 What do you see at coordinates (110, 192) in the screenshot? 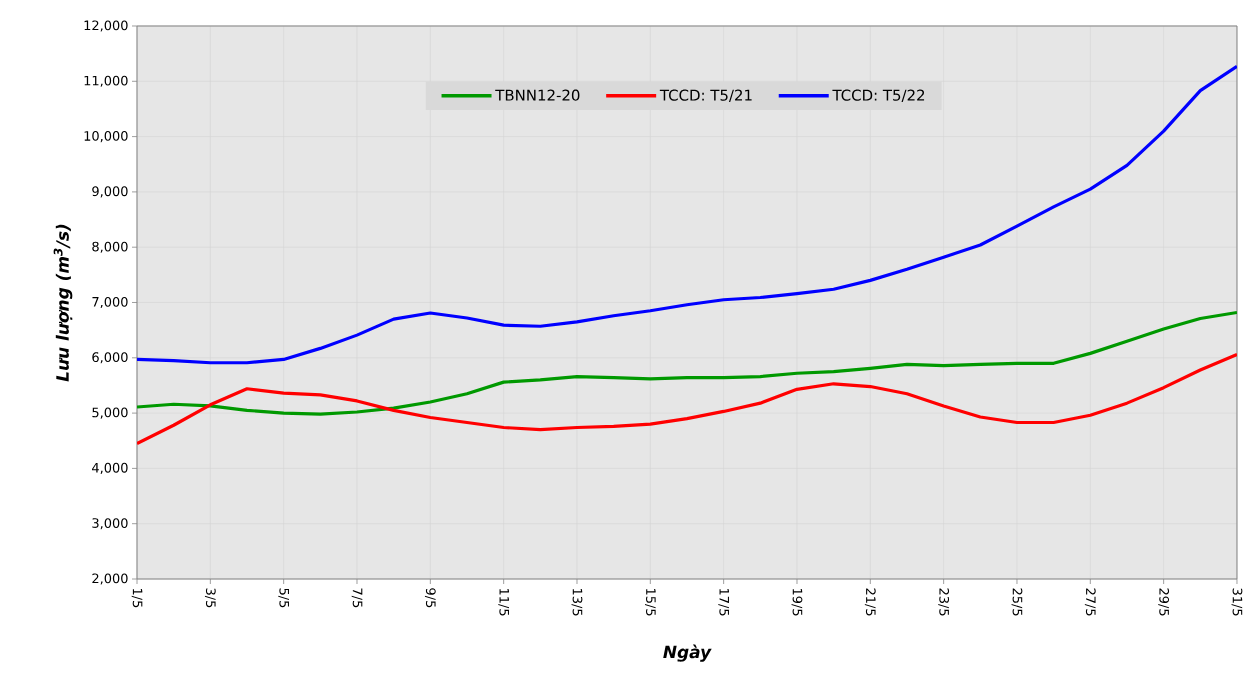
I see `y-tick-label: 9,000` at bounding box center [110, 192].